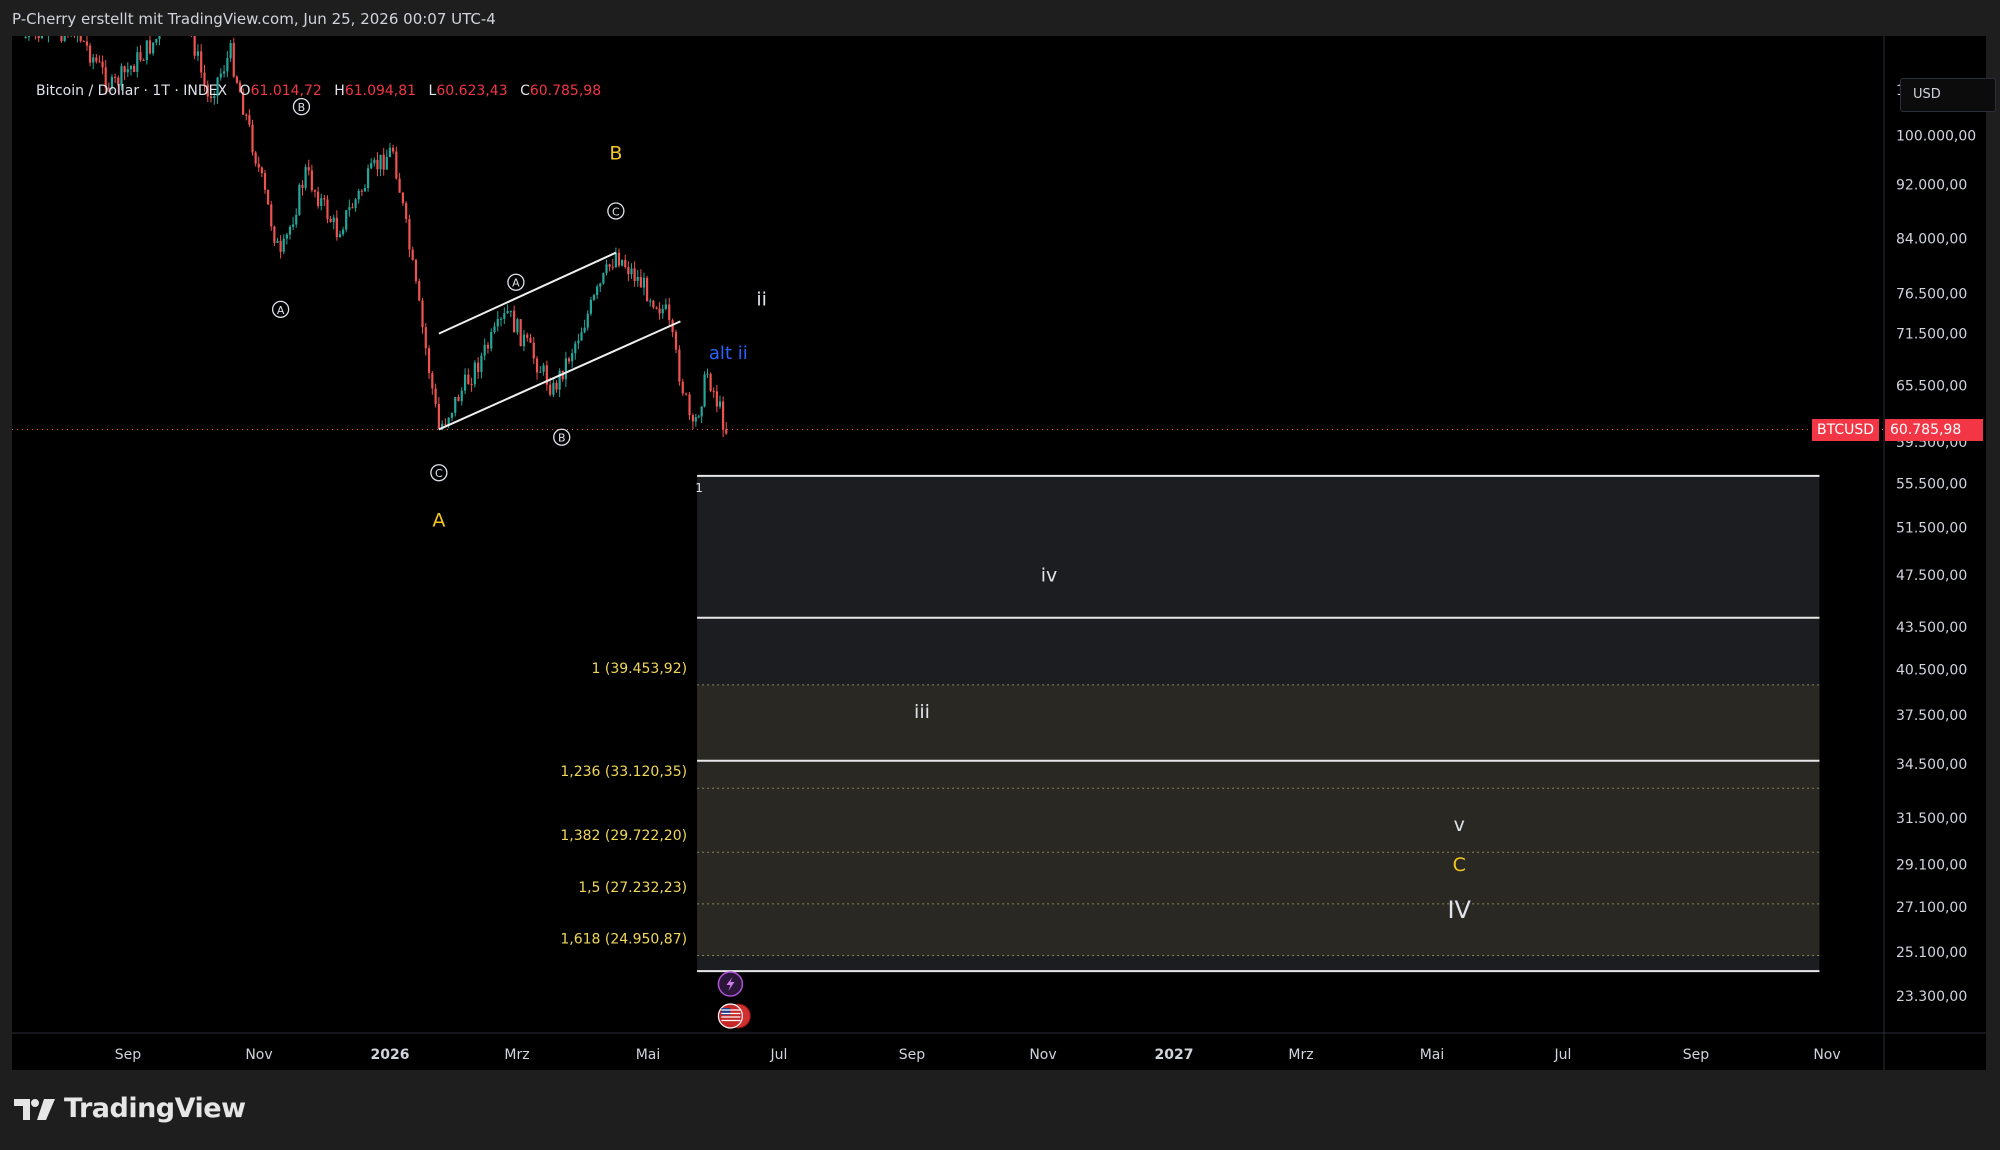 The width and height of the screenshot is (2000, 1150). What do you see at coordinates (1931, 953) in the screenshot?
I see `price-axis-tick: 25.100,00` at bounding box center [1931, 953].